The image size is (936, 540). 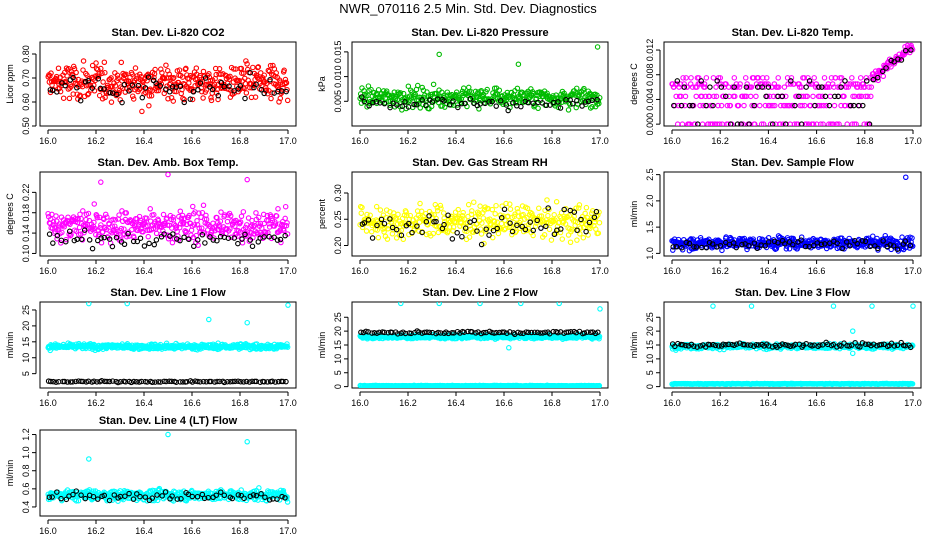 What do you see at coordinates (26, 342) in the screenshot?
I see `y-tick-label: 15` at bounding box center [26, 342].